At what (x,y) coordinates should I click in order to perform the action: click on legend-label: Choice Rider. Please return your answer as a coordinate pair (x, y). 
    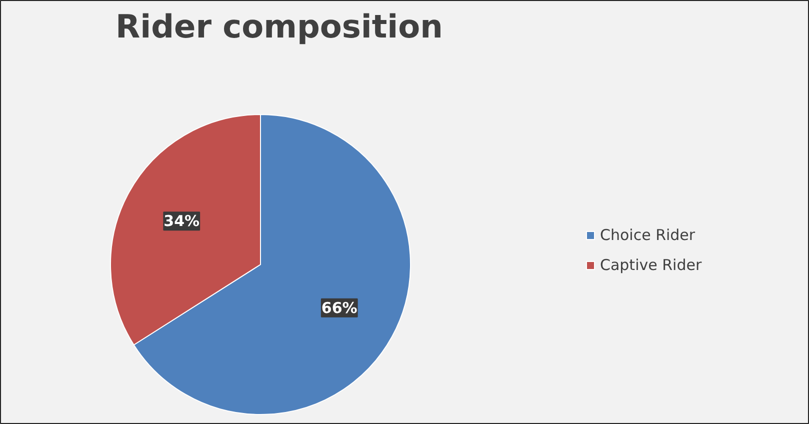
    Looking at the image, I should click on (648, 235).